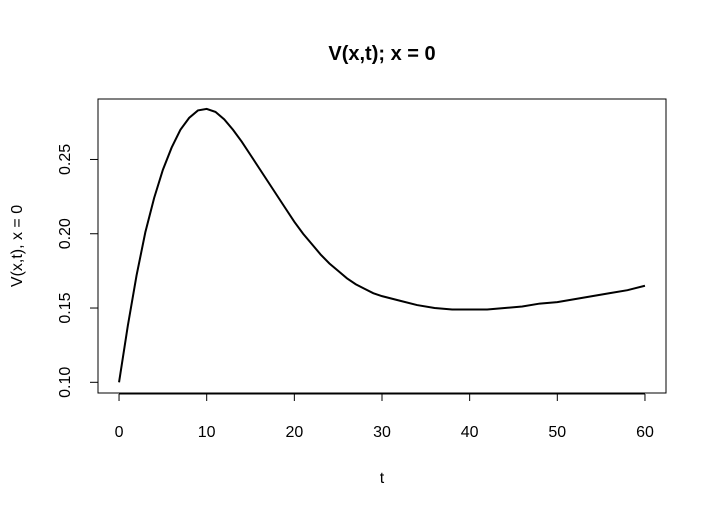 Image resolution: width=717 pixels, height=515 pixels. Describe the element at coordinates (645, 432) in the screenshot. I see `x-tick-label: 60` at that location.